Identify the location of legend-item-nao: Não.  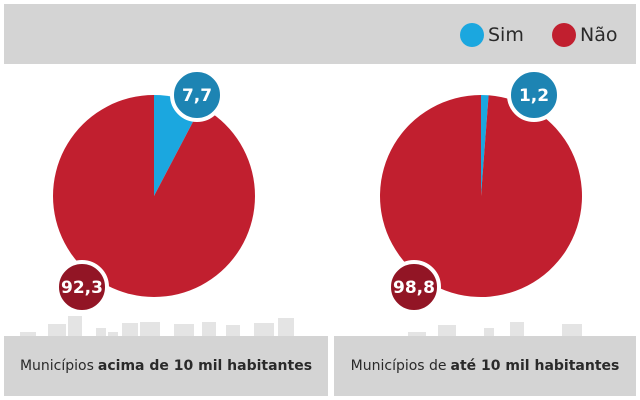
(584, 35).